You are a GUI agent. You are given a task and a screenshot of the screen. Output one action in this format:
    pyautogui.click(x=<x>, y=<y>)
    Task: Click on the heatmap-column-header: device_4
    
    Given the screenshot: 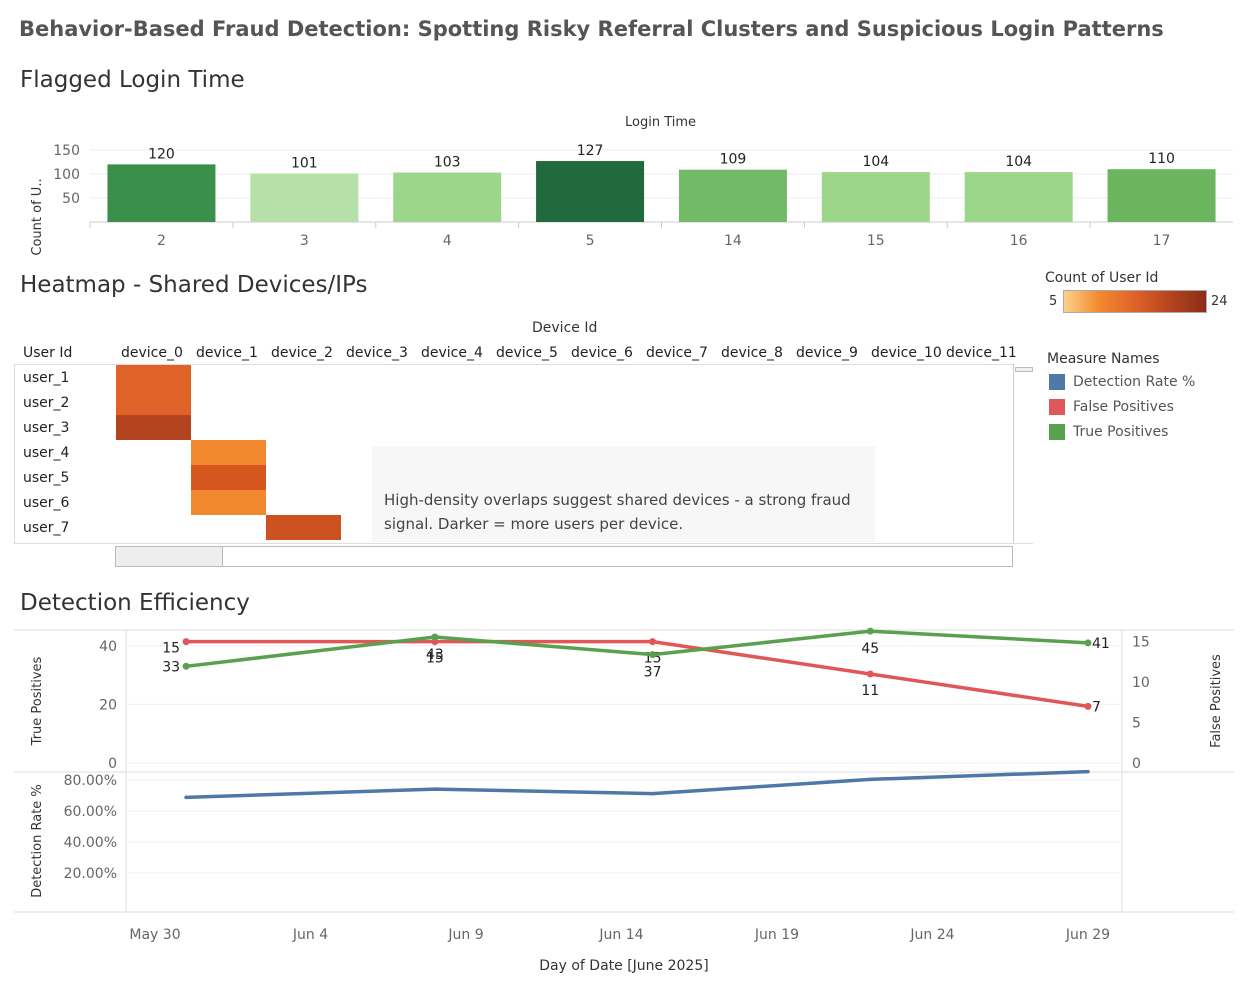 What is the action you would take?
    pyautogui.click(x=452, y=353)
    